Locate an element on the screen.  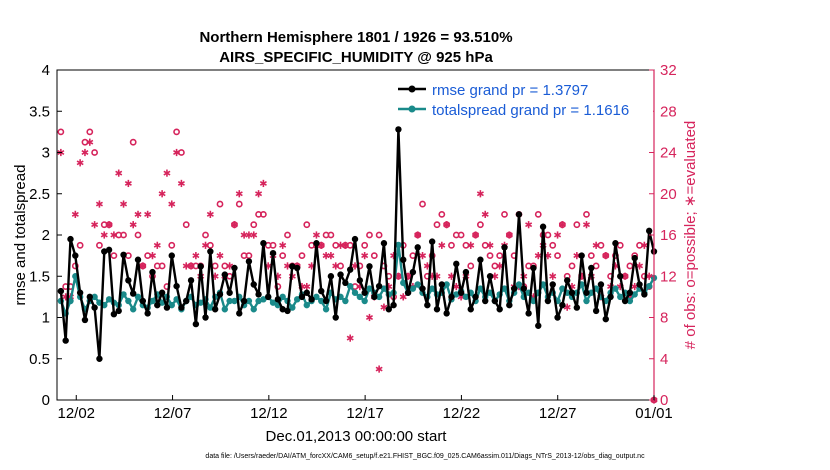
y-tick-right-label: 20 is located at coordinates (668, 194).